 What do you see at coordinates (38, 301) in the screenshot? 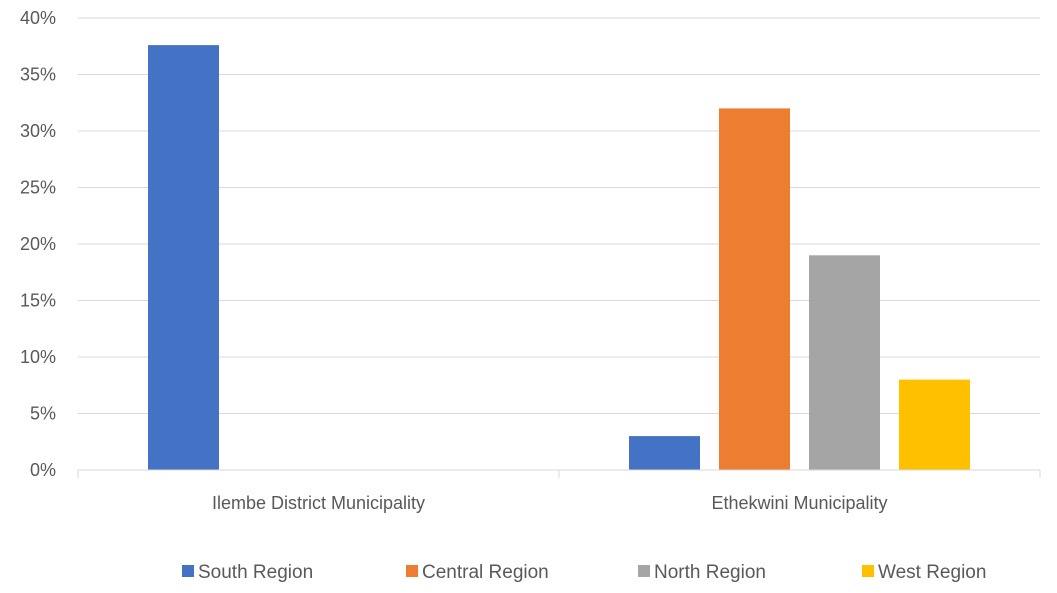
I see `y-tick-label: 15%` at bounding box center [38, 301].